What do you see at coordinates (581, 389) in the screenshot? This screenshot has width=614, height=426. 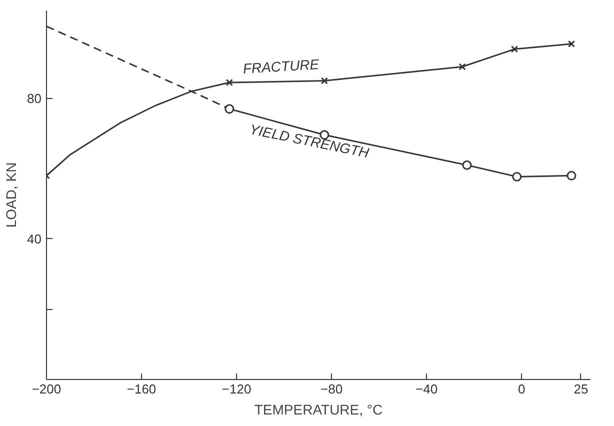 I see `x-tick-label: 25` at bounding box center [581, 389].